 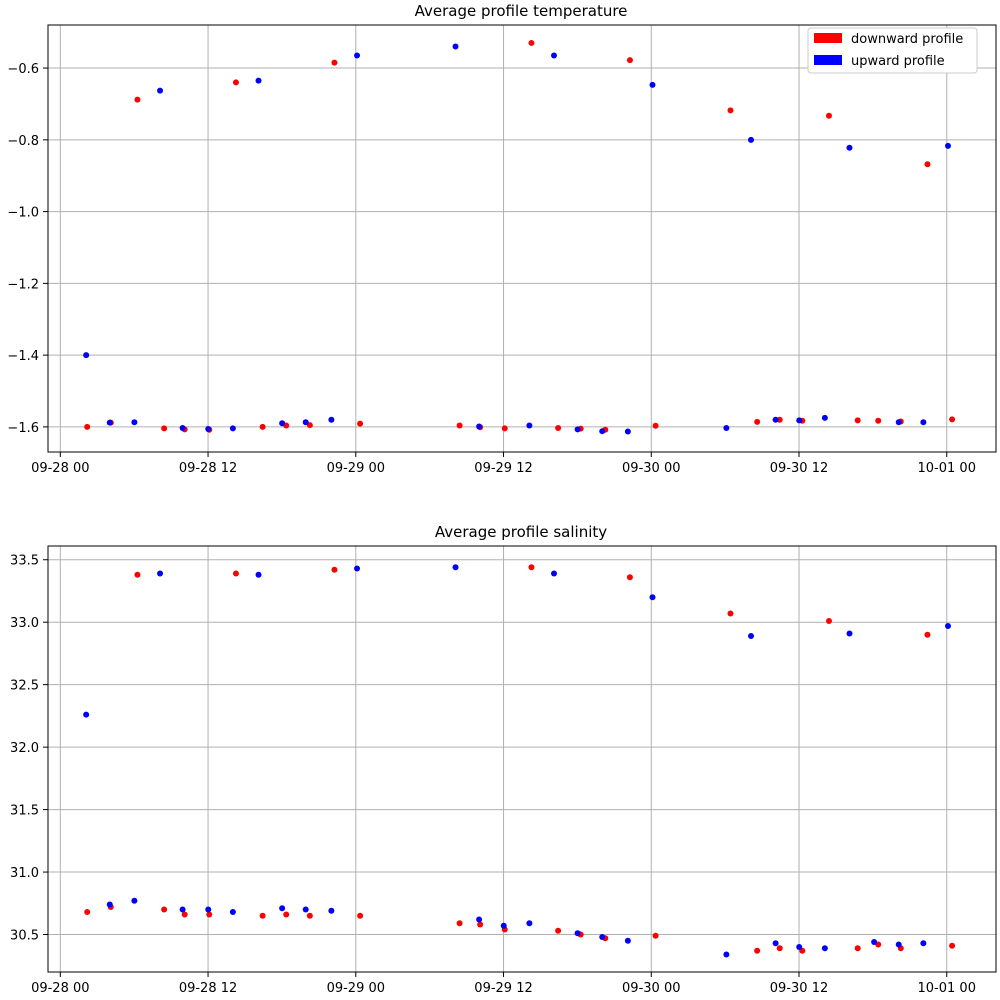 What do you see at coordinates (799, 468) in the screenshot?
I see `temperature-x-tick-label: 09-30 12` at bounding box center [799, 468].